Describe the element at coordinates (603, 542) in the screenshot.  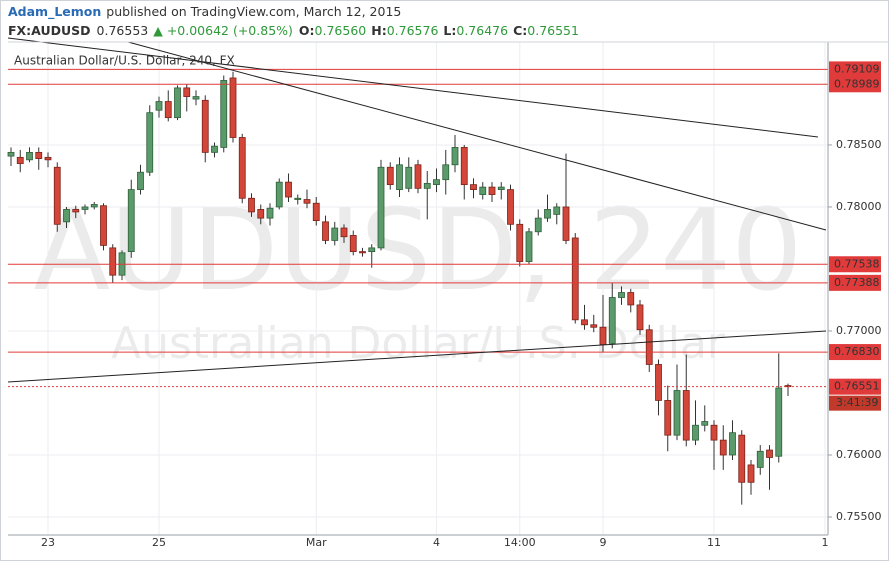
I see `x-tick-label: 9` at that location.